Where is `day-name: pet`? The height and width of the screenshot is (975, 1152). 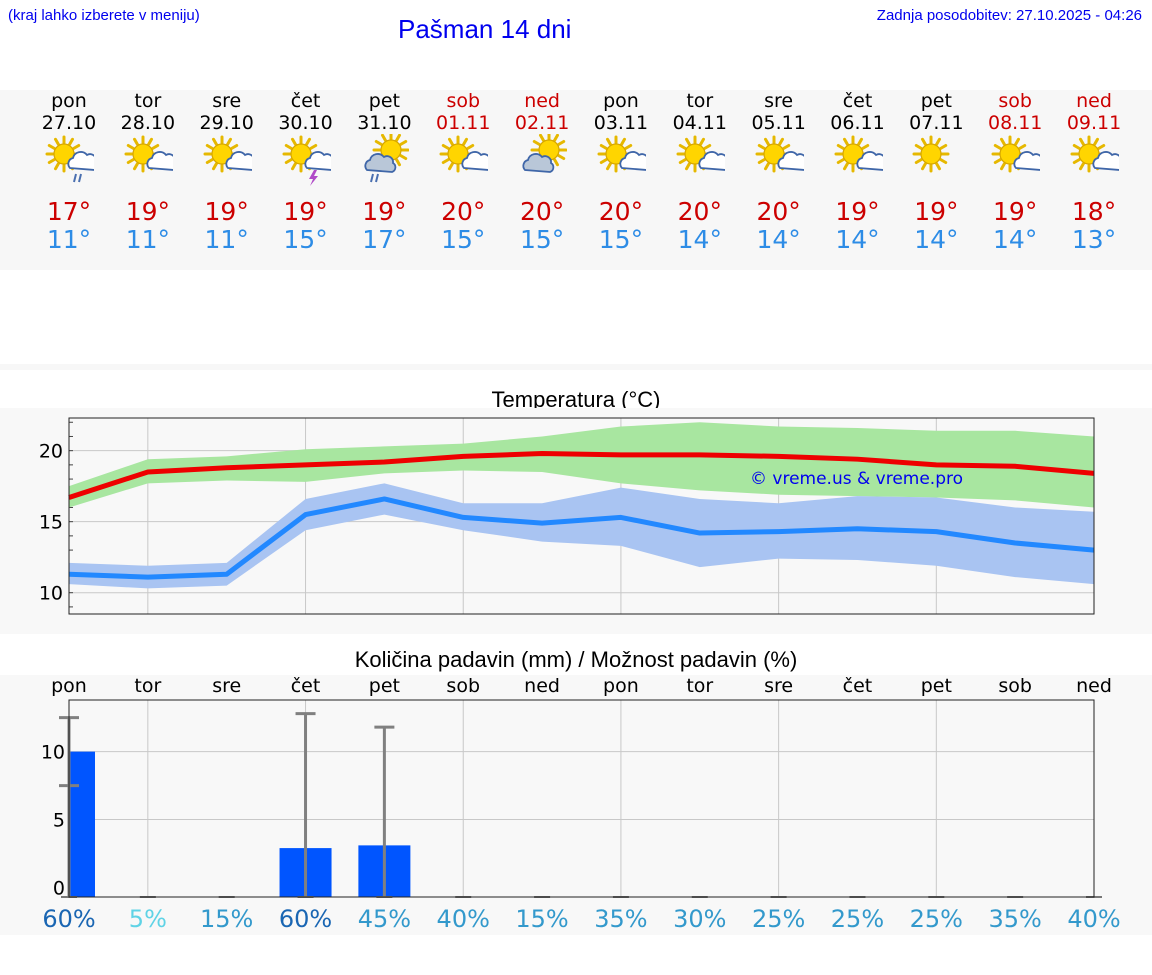
day-name: pet is located at coordinates (936, 101).